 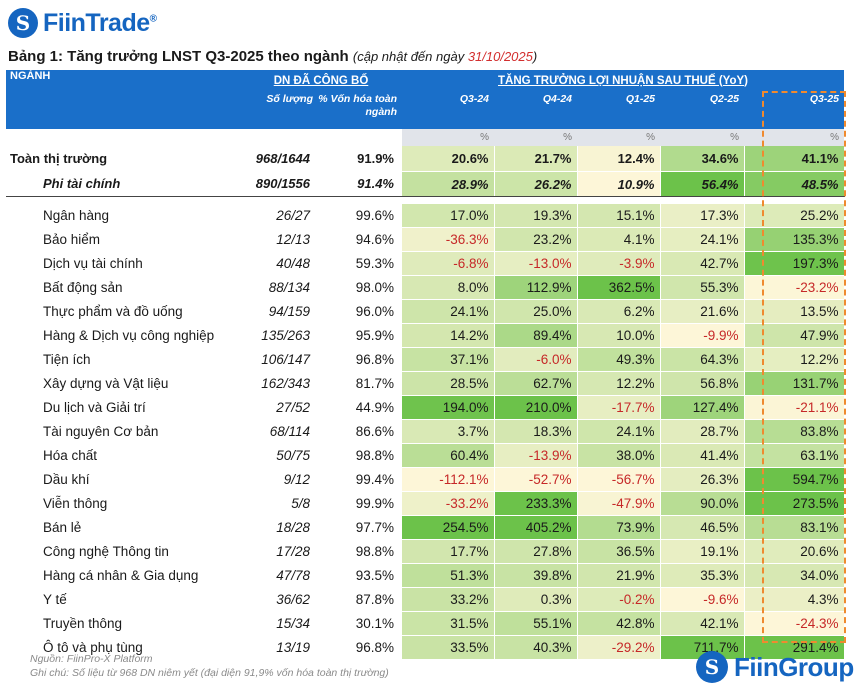 I want to click on growth-value: 112.9%, so click(x=536, y=287).